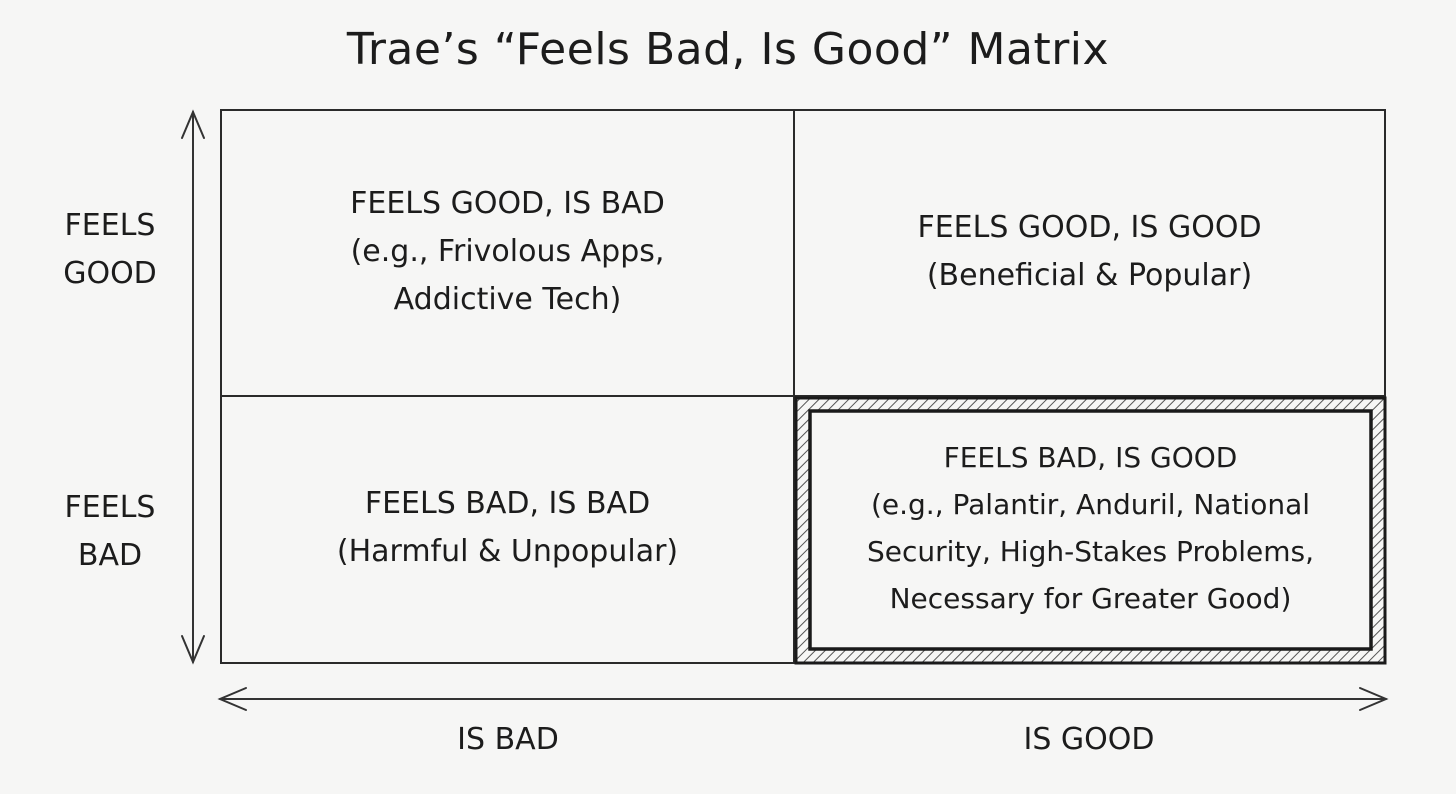 The width and height of the screenshot is (1456, 794). I want to click on y-axis-arrow, so click(193, 387).